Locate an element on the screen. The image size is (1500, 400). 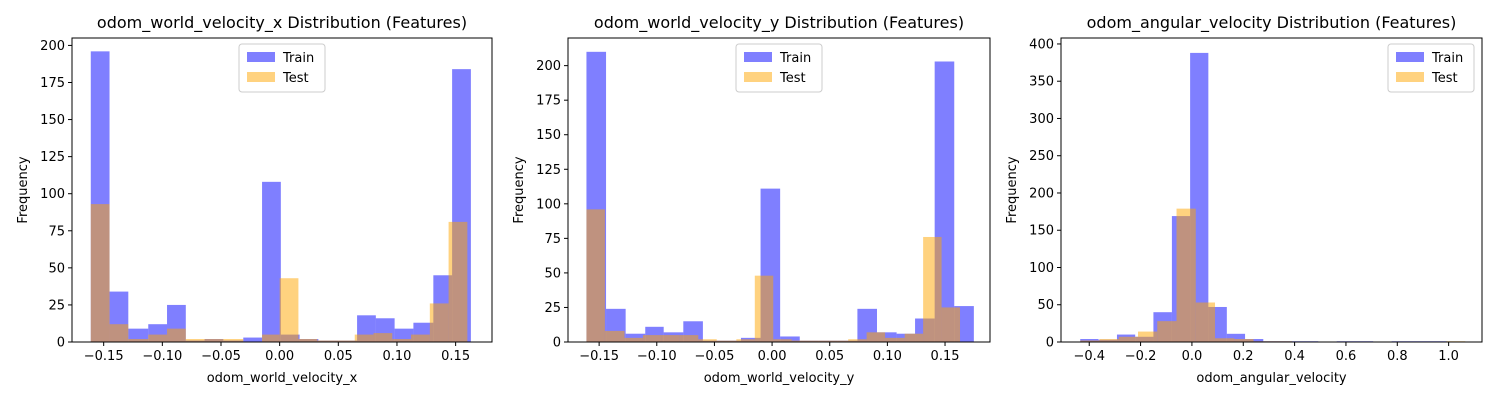
x-tick-label: 0.2 is located at coordinates (1243, 356).